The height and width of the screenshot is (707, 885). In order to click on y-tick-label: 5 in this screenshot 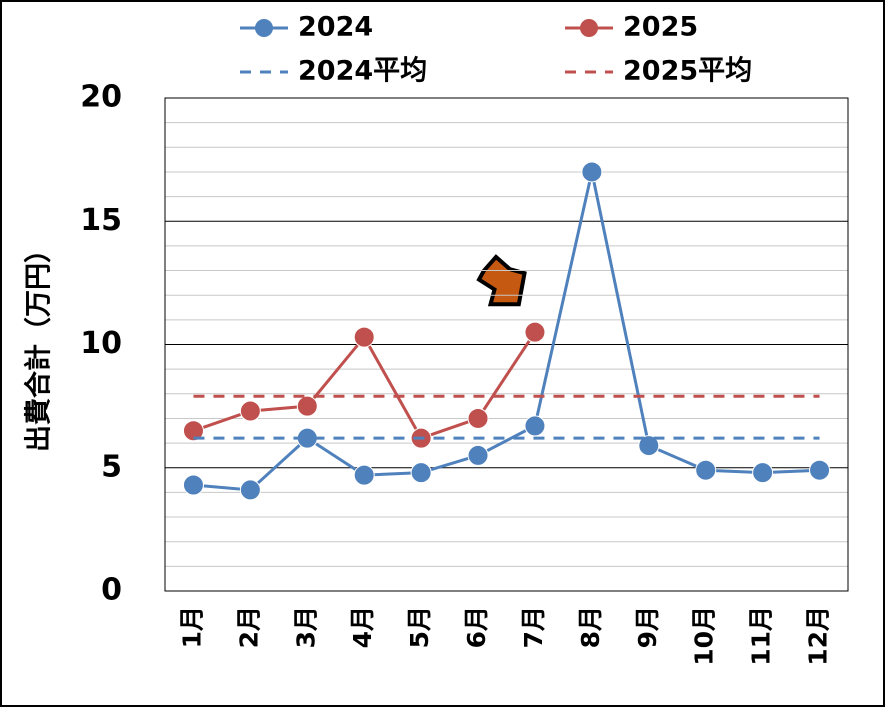, I will do `click(111, 466)`.